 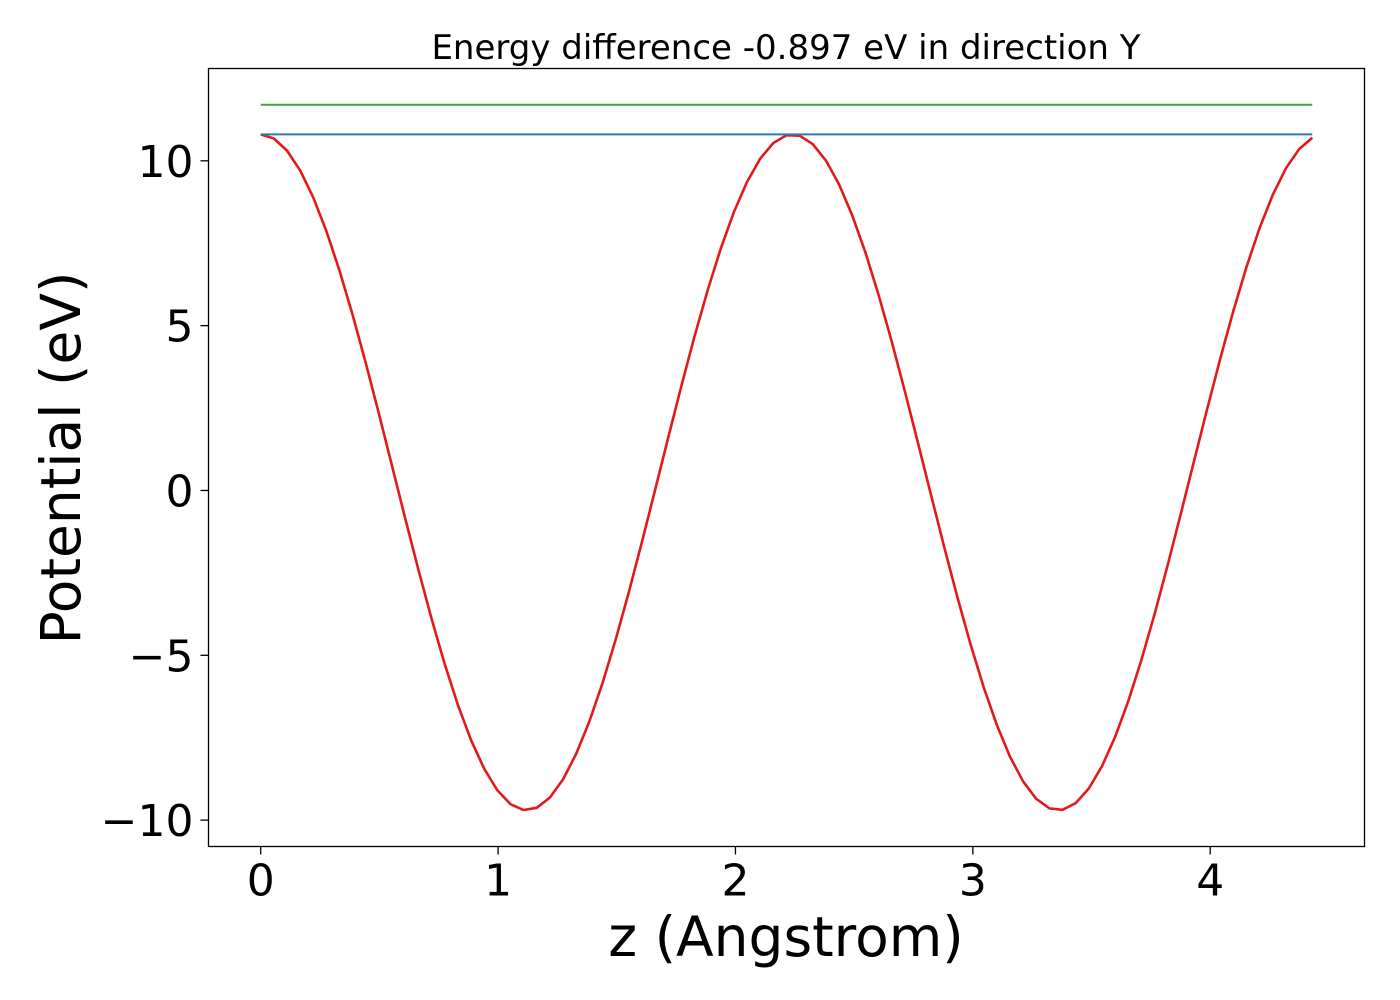 I want to click on y-tick-label: 5, so click(x=180, y=327).